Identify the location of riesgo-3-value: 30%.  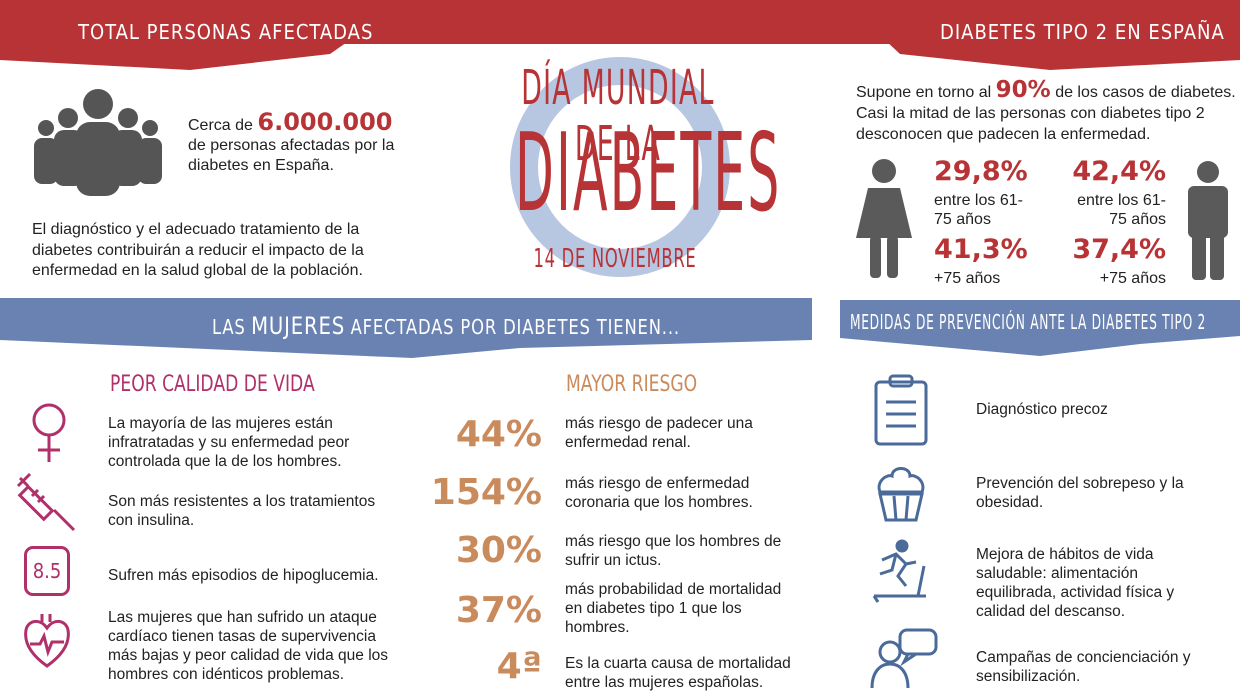
(498, 550).